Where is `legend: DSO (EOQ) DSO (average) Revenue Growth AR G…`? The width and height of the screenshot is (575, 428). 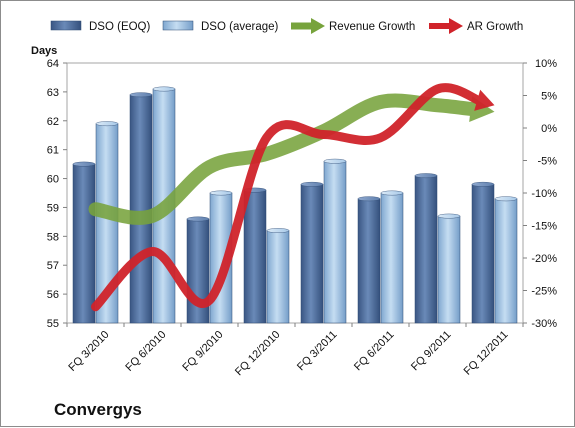 legend: DSO (EOQ) DSO (average) Revenue Growth AR G… is located at coordinates (286, 26).